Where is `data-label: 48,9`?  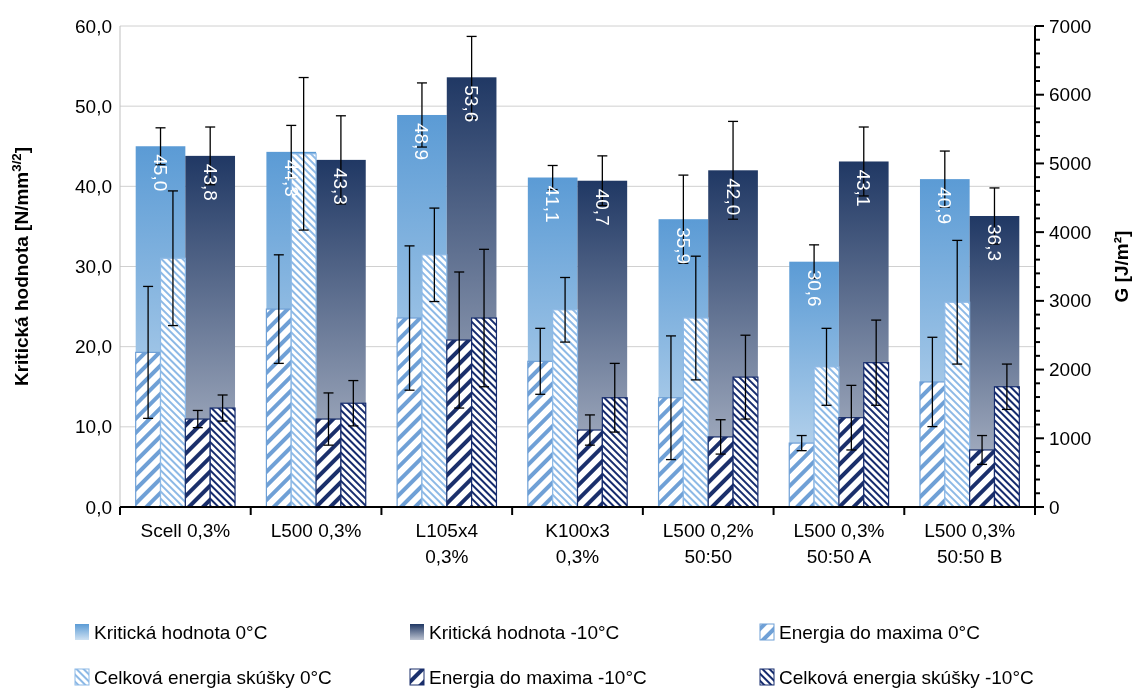 data-label: 48,9 is located at coordinates (422, 141).